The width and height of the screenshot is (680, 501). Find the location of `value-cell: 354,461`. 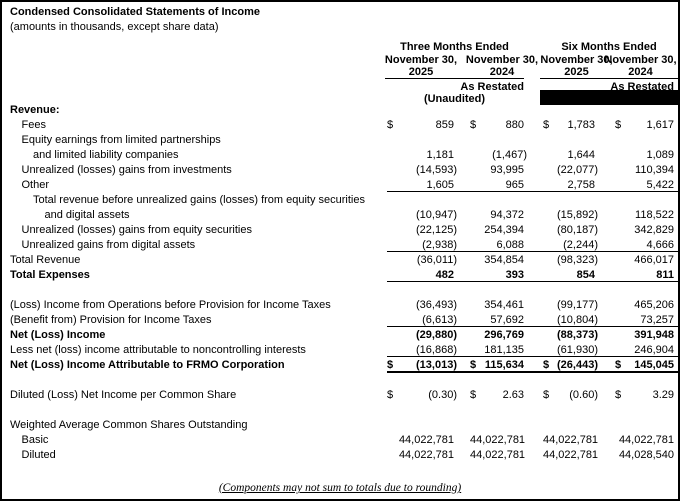

value-cell: 354,461 is located at coordinates (497, 305).